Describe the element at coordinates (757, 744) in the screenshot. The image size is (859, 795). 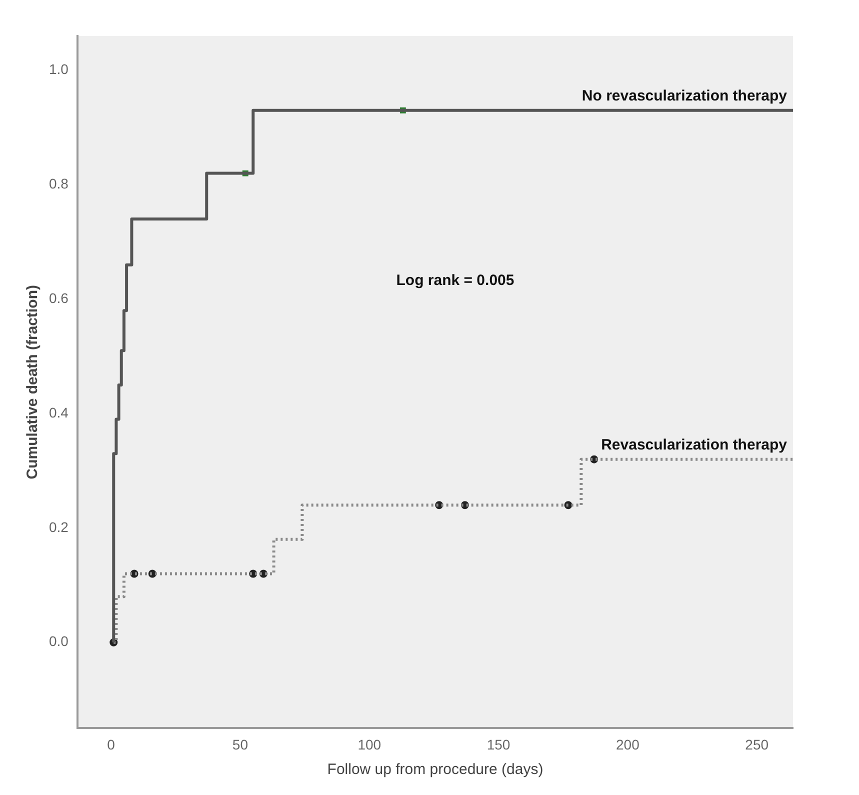
I see `x-tick-label: 250` at that location.